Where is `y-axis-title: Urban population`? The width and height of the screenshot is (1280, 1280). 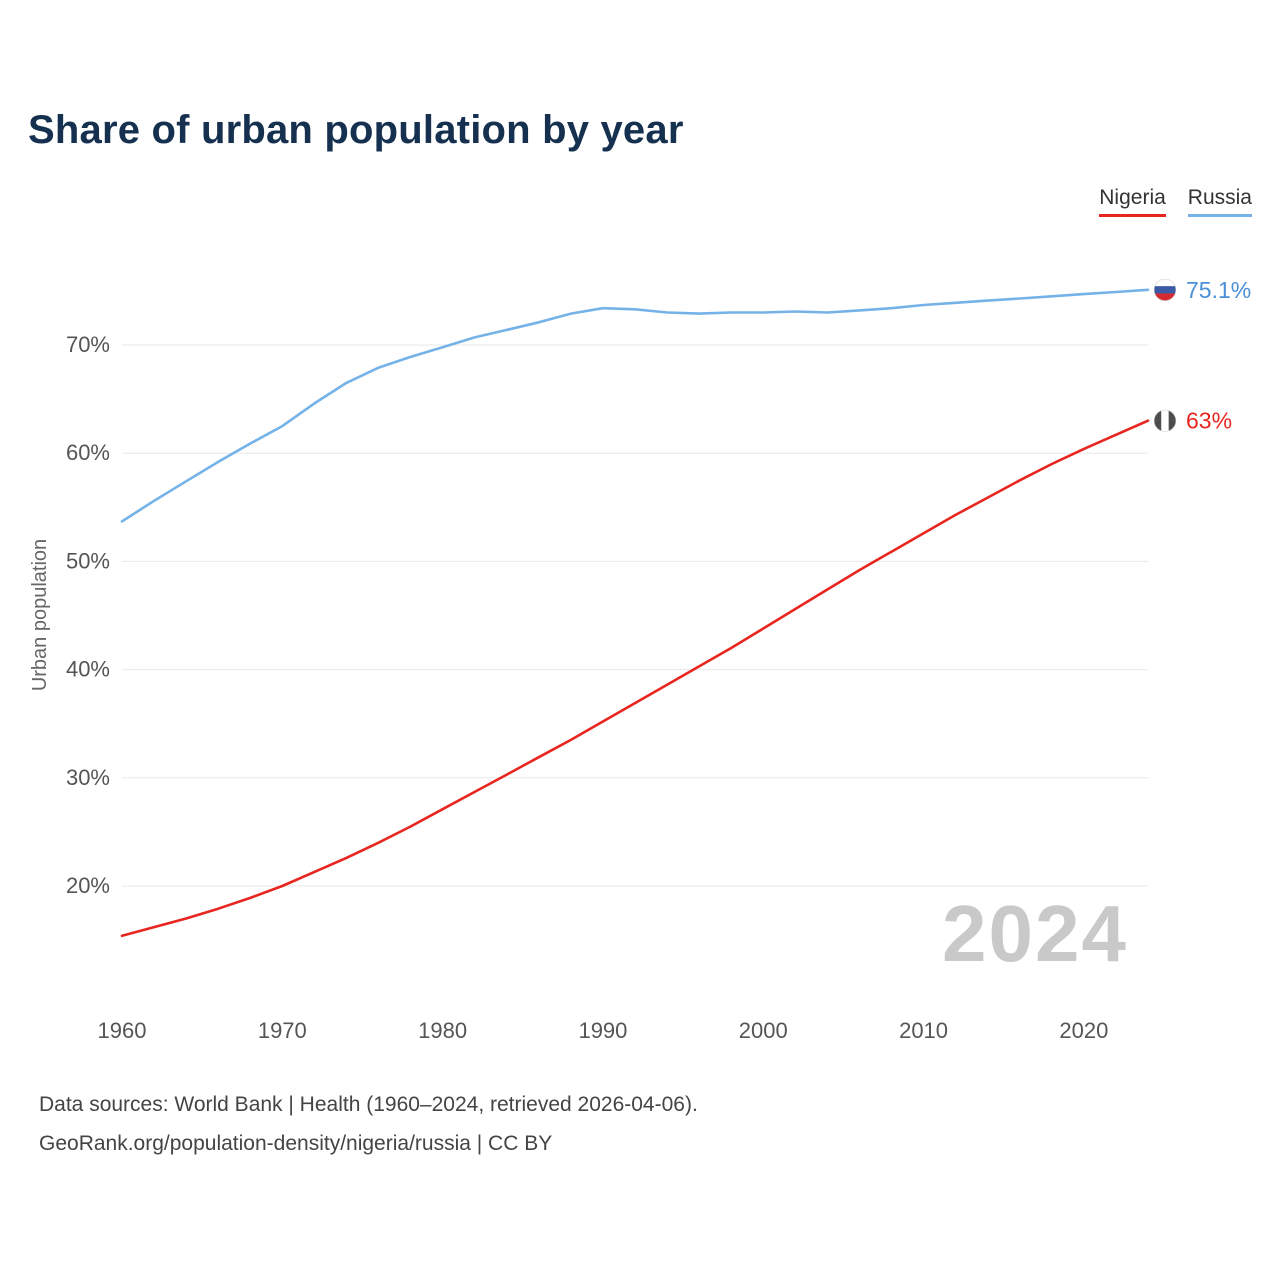 y-axis-title: Urban population is located at coordinates (40, 615).